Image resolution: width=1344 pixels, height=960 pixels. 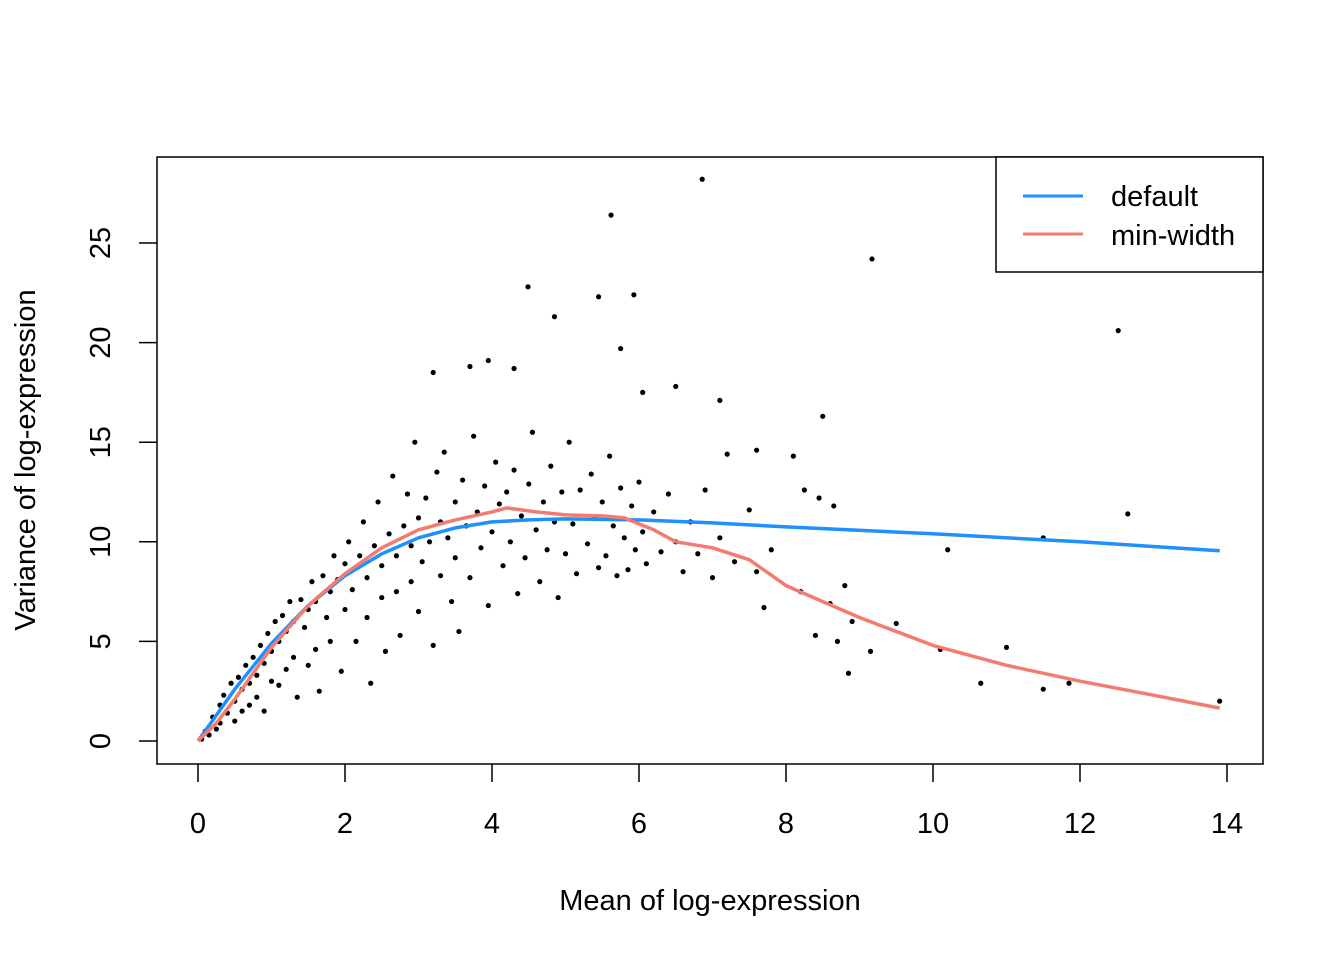 I want to click on y-axis: 0 5 10 15 20 25, so click(x=121, y=488).